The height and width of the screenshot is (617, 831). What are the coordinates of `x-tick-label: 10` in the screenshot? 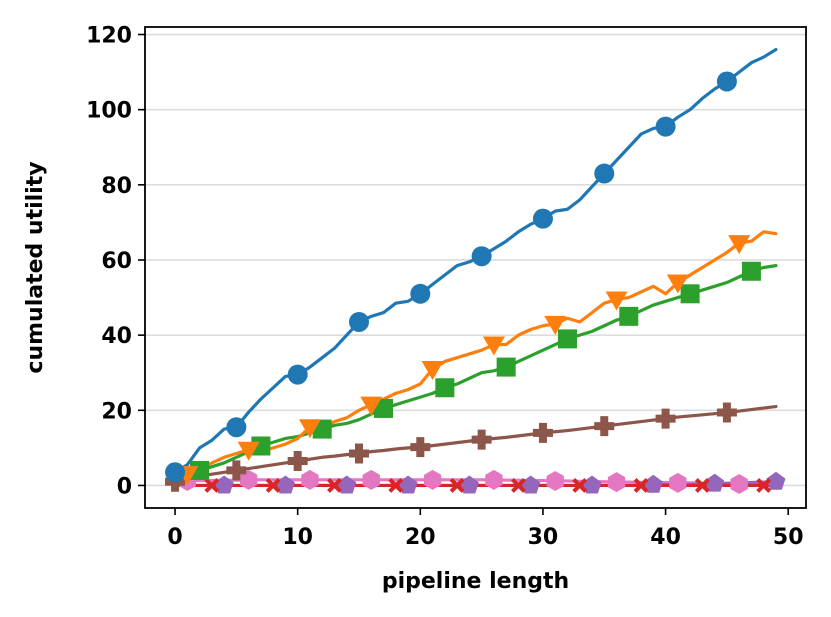 It's located at (297, 537).